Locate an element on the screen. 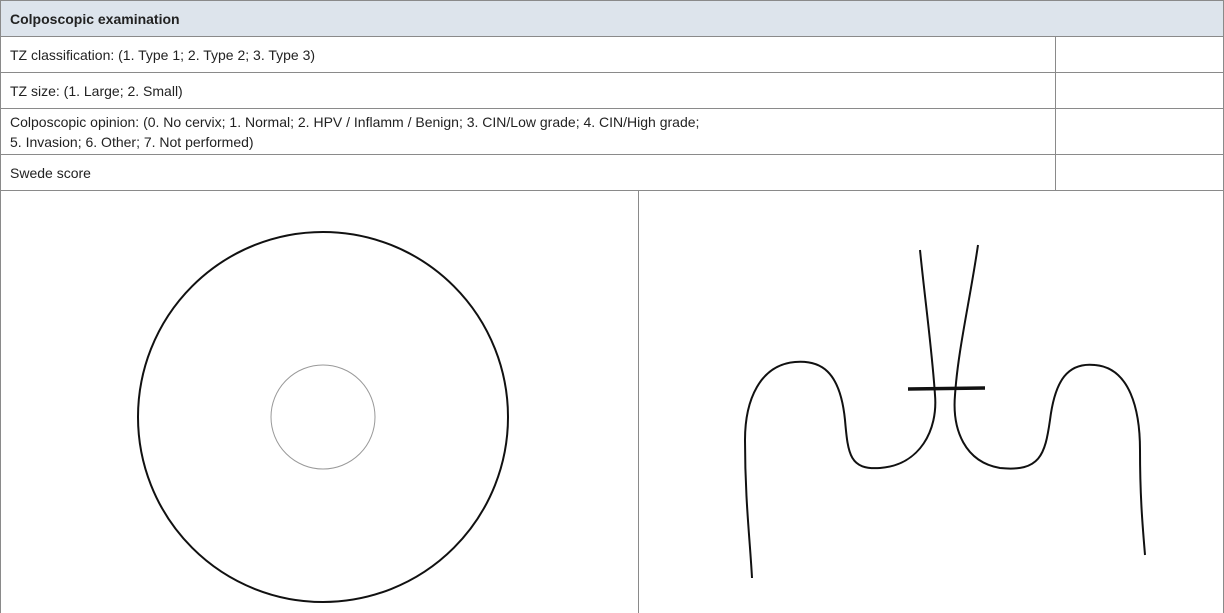  os-outline is located at coordinates (323, 417).